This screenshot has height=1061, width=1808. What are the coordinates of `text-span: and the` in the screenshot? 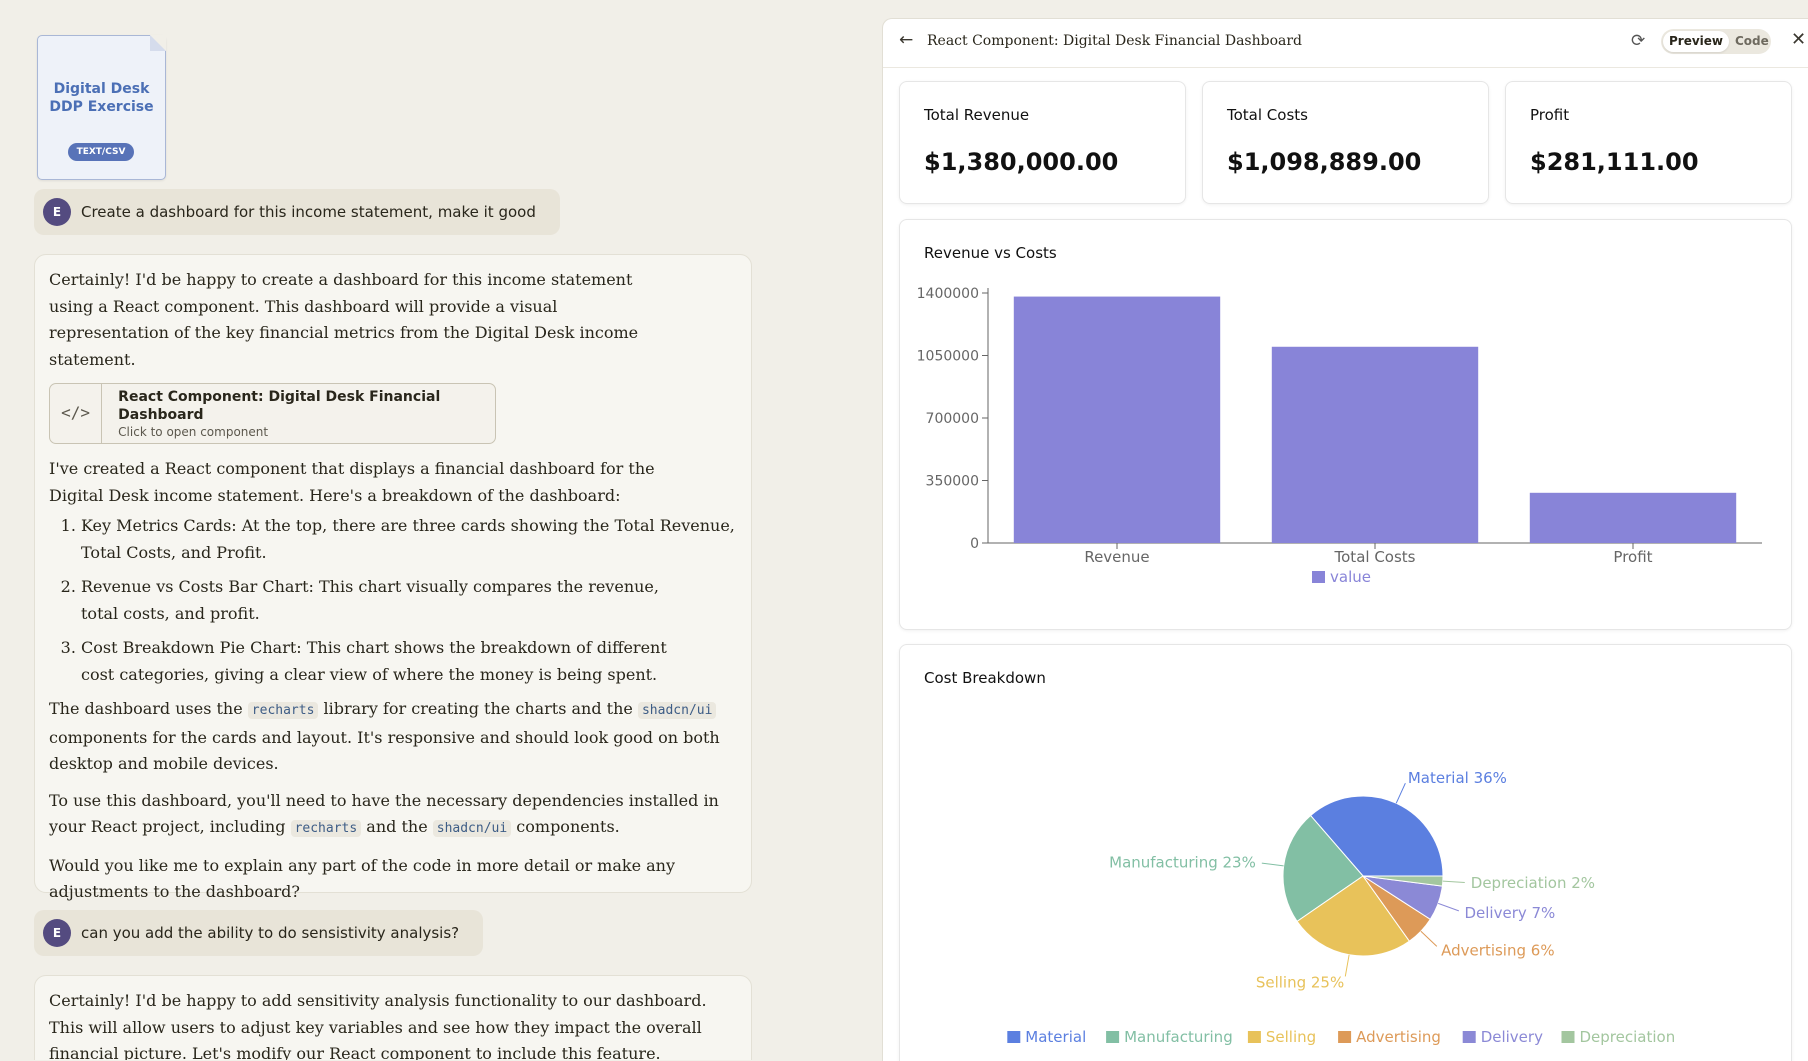 It's located at (397, 826).